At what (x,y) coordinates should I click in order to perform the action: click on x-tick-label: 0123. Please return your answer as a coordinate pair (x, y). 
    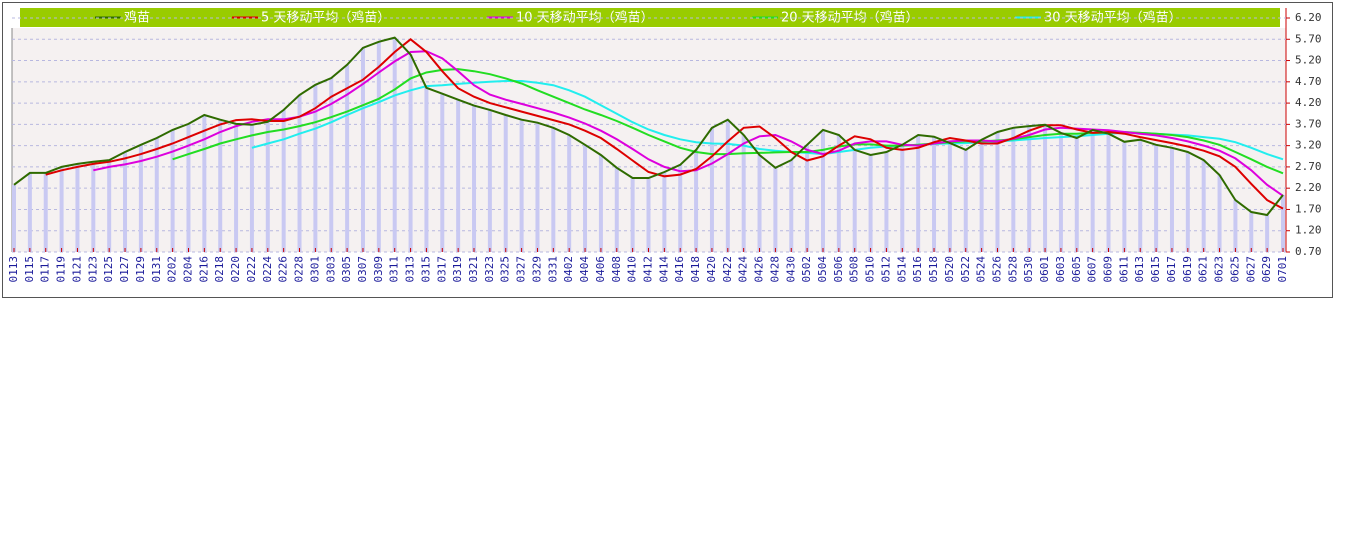
    Looking at the image, I should click on (92, 269).